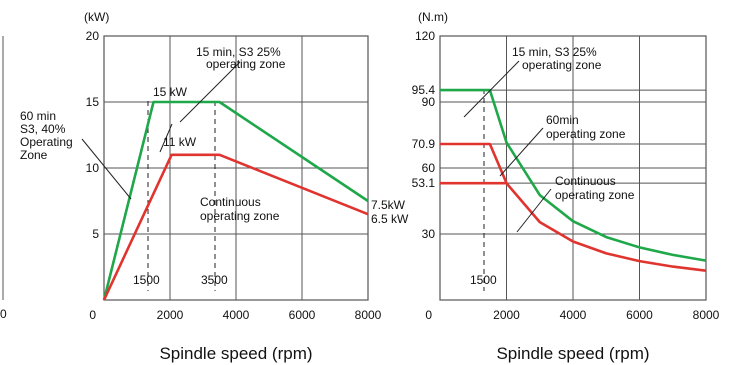 This screenshot has width=732, height=365. I want to click on torque-y-tick-label: 120, so click(425, 36).